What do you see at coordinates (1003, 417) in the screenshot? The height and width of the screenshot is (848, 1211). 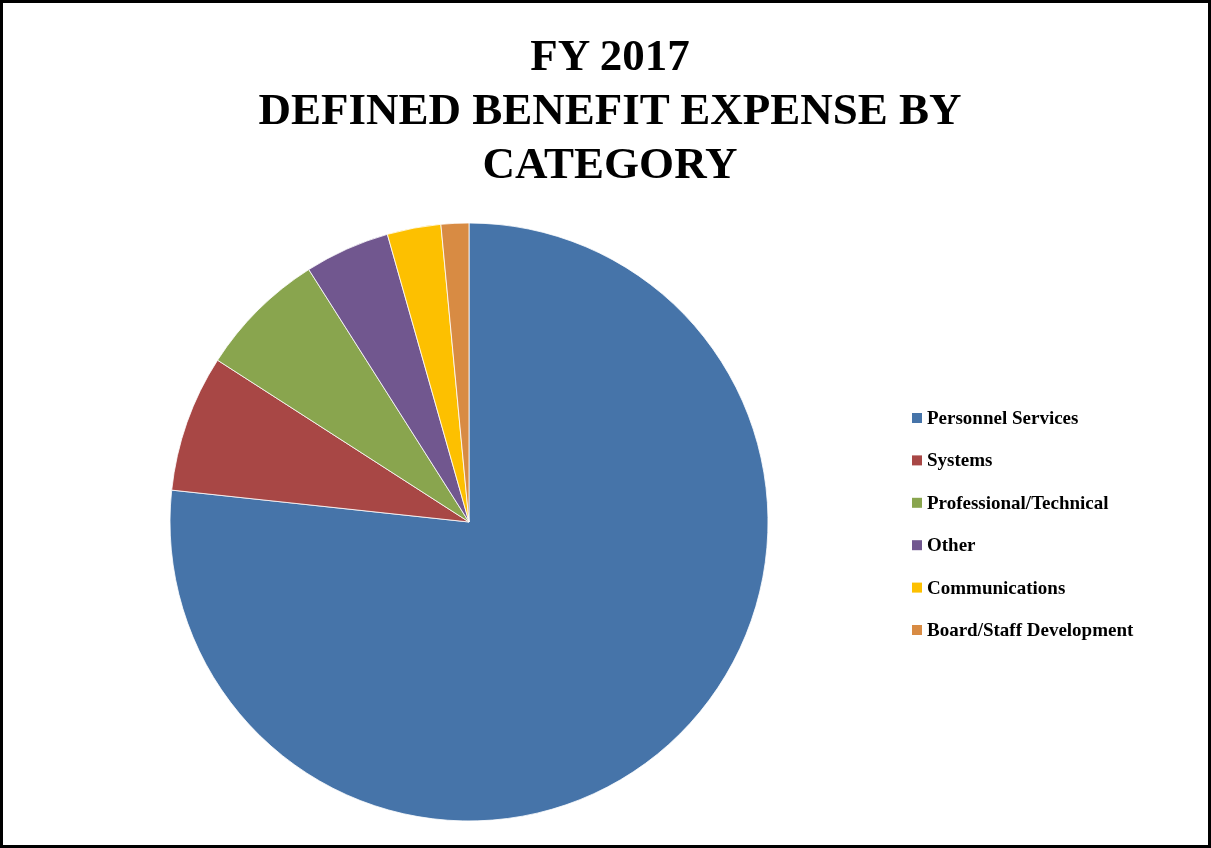 I see `legend-label: Personnel Services` at bounding box center [1003, 417].